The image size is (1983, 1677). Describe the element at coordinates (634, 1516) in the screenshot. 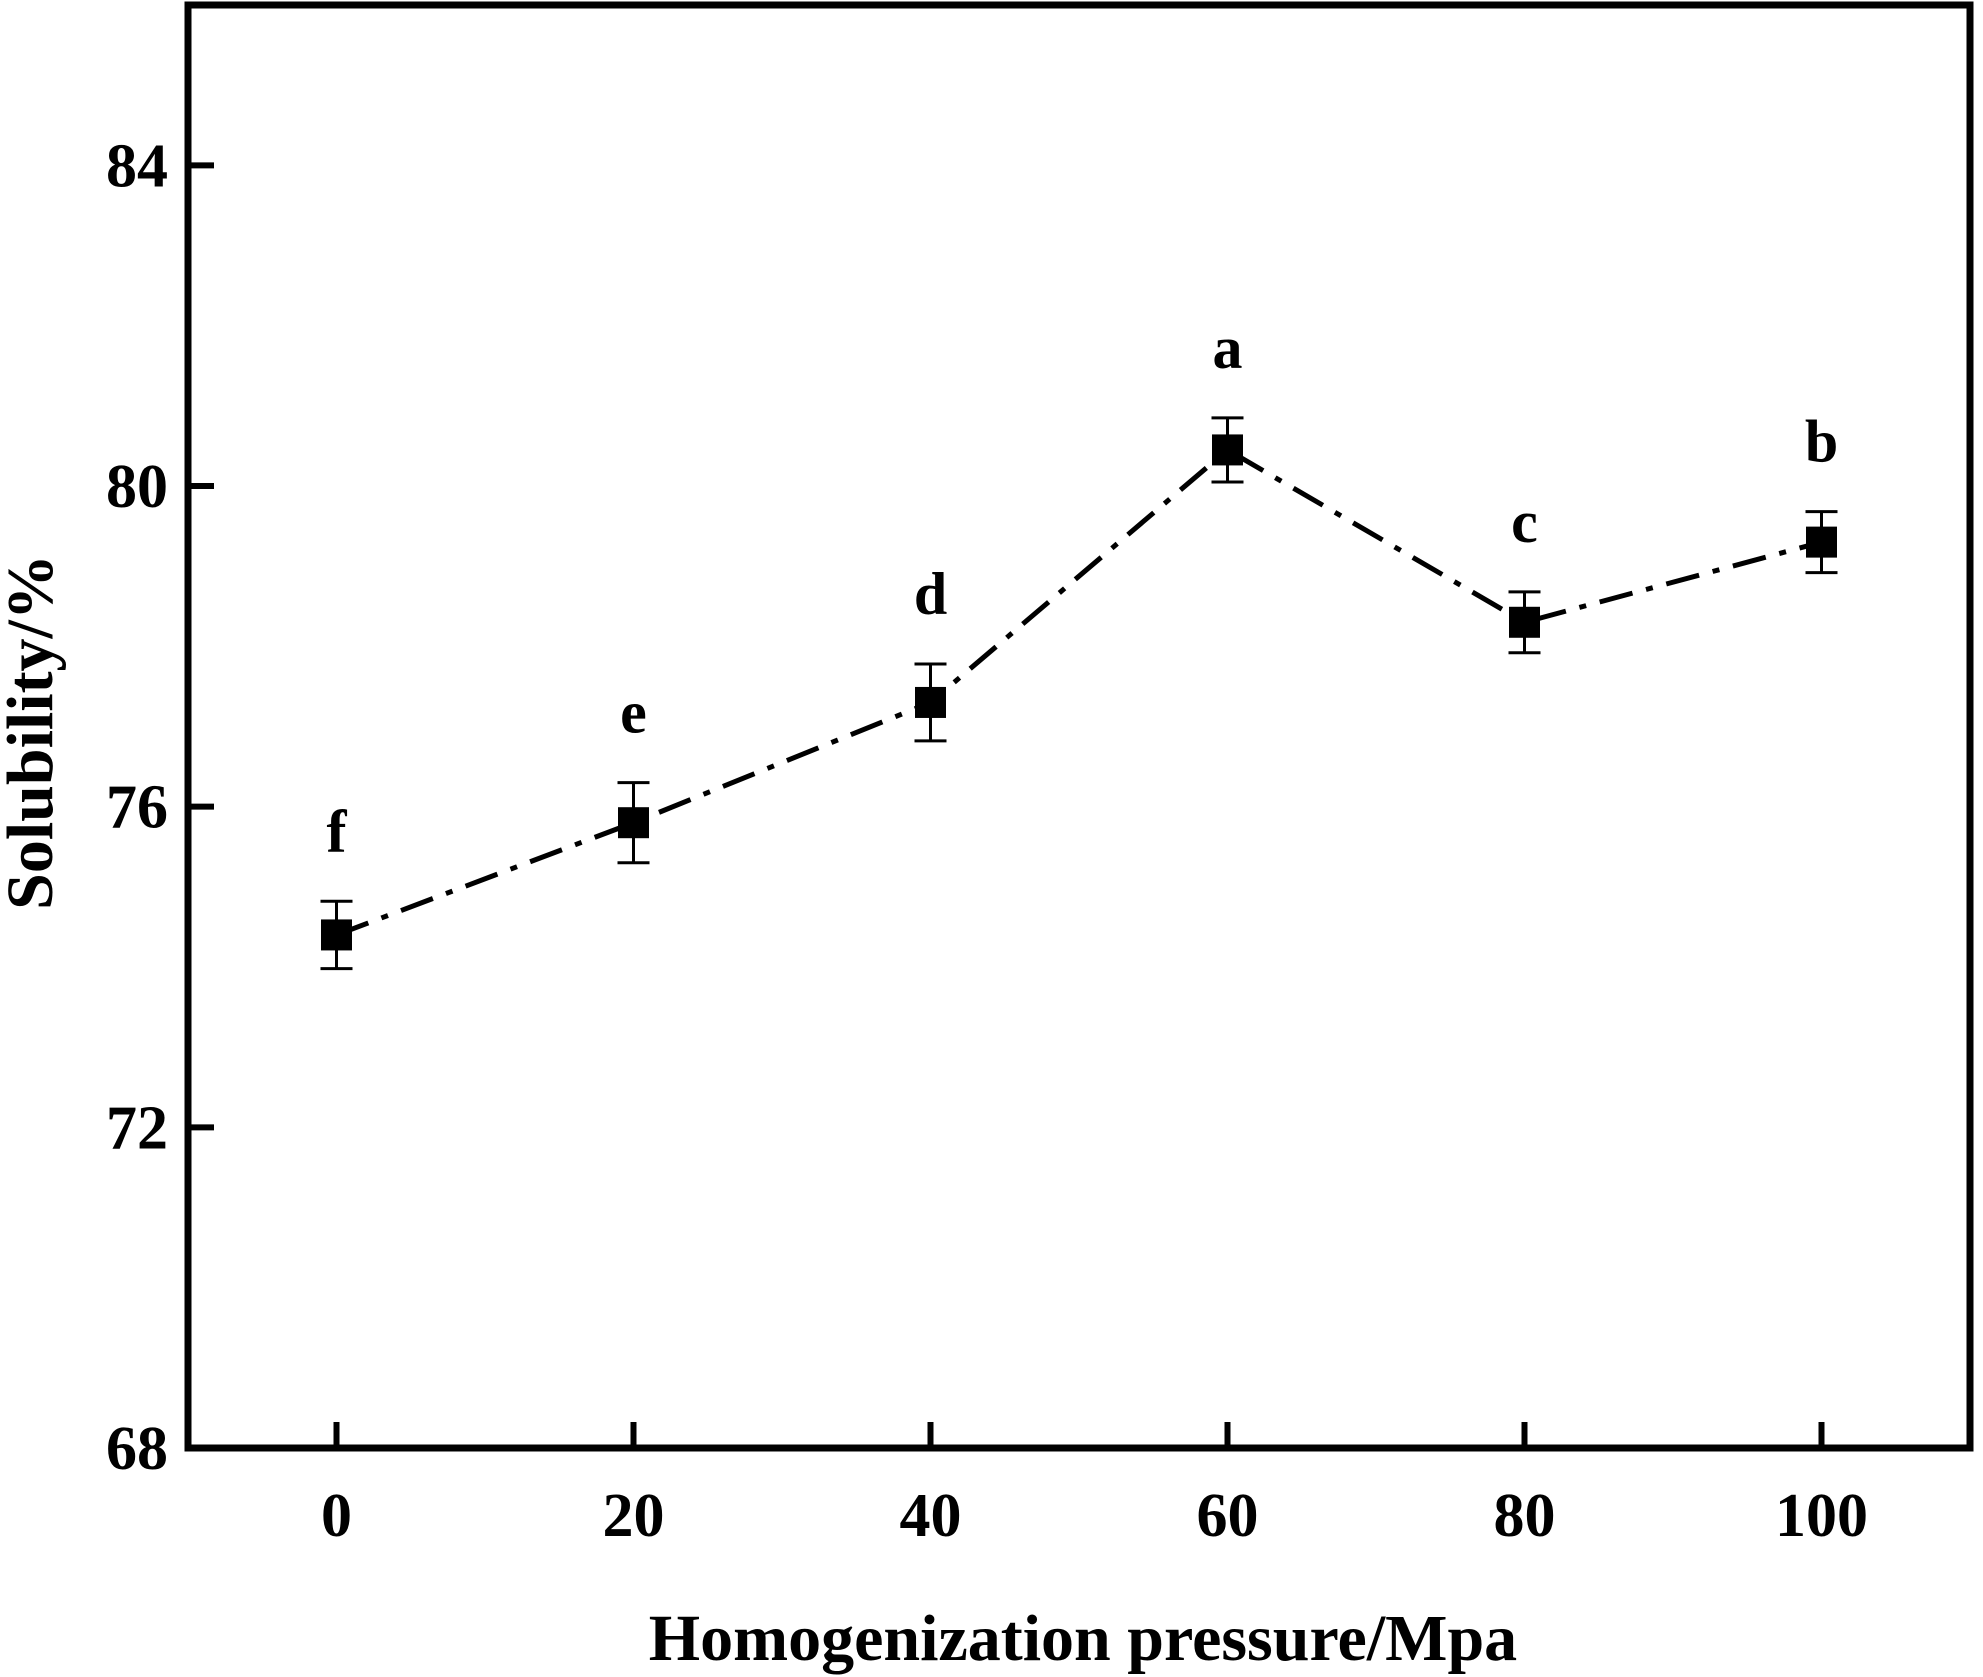

I see `x-tick-label: 20` at that location.